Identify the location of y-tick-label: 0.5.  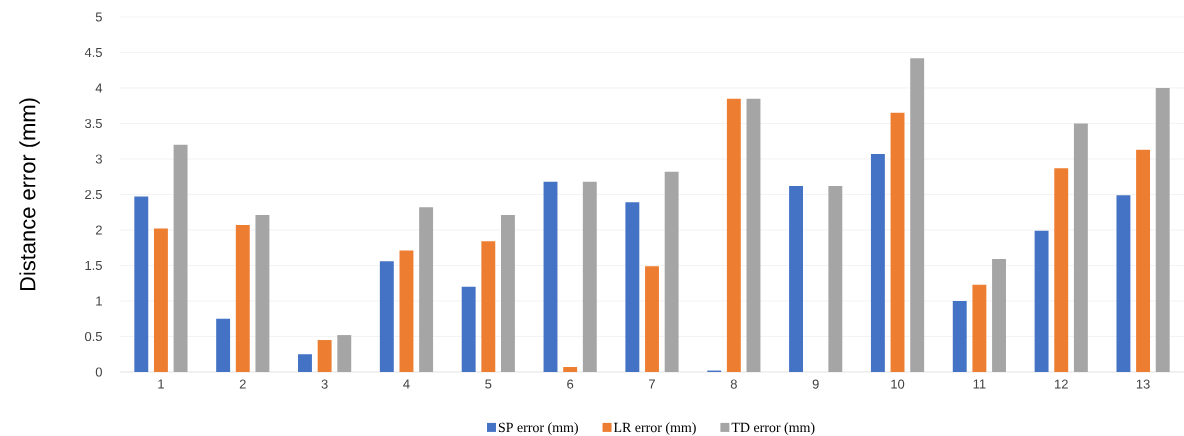
(93, 336).